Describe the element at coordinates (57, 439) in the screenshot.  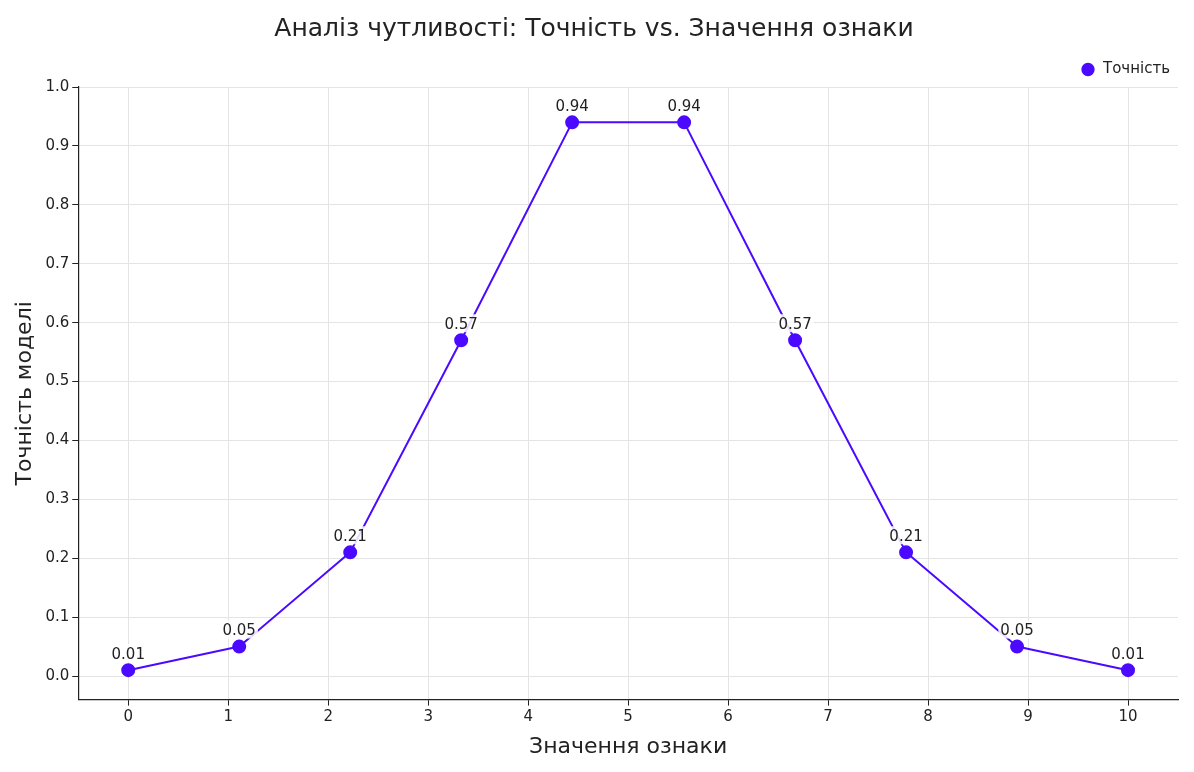
I see `y-tick-label: 0.4` at that location.